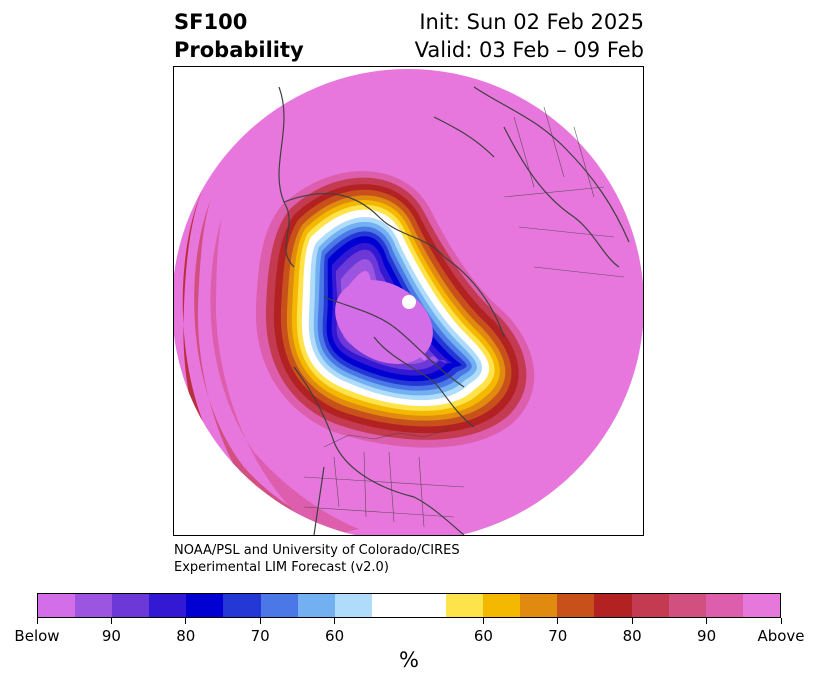 The image size is (819, 686). I want to click on colorbar-tick-label: Above, so click(781, 636).